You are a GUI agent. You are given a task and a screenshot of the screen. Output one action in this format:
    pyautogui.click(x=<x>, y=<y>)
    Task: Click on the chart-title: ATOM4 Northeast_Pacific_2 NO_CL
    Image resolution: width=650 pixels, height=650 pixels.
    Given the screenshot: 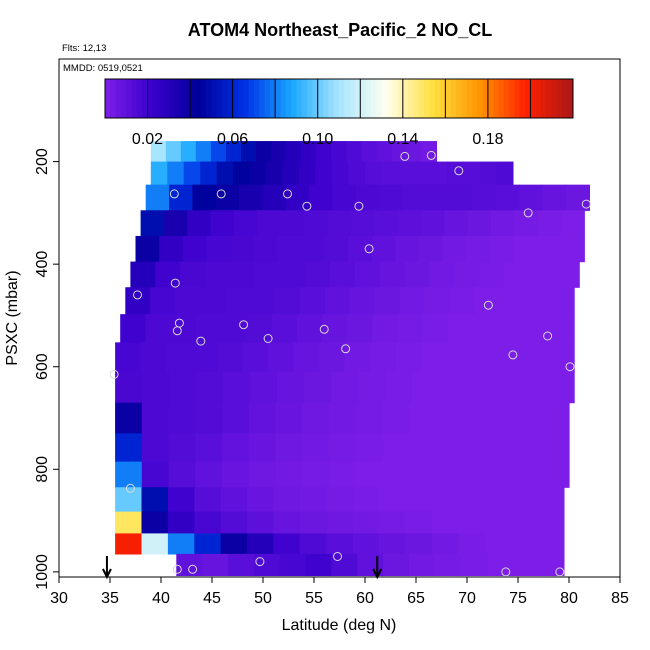 What is the action you would take?
    pyautogui.click(x=340, y=30)
    